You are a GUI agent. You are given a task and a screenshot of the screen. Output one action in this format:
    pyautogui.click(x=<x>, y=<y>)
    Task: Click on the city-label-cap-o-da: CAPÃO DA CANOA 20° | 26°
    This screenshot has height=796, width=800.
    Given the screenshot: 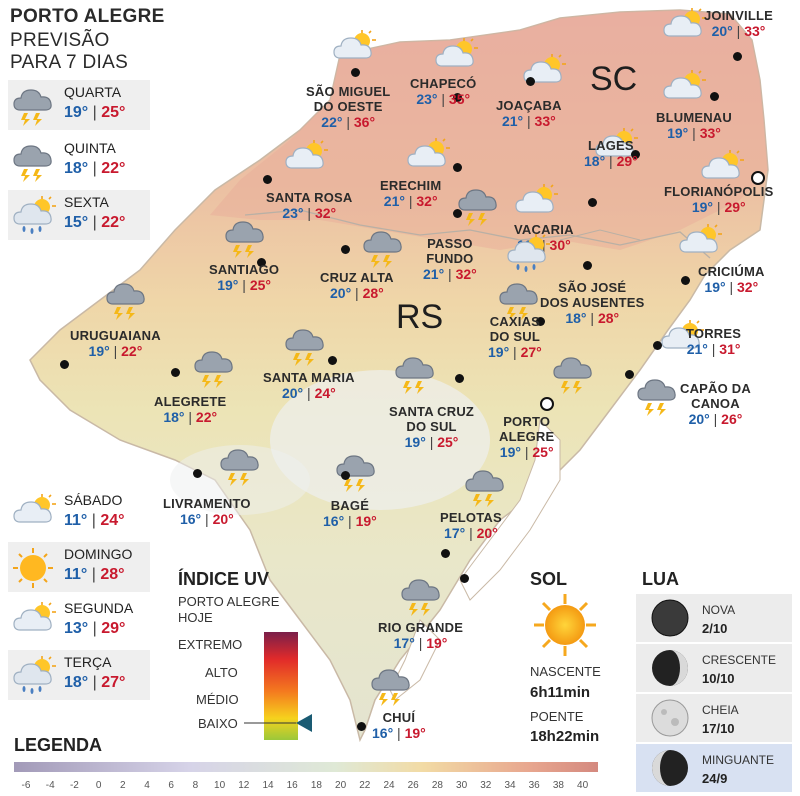 What is the action you would take?
    pyautogui.click(x=715, y=404)
    